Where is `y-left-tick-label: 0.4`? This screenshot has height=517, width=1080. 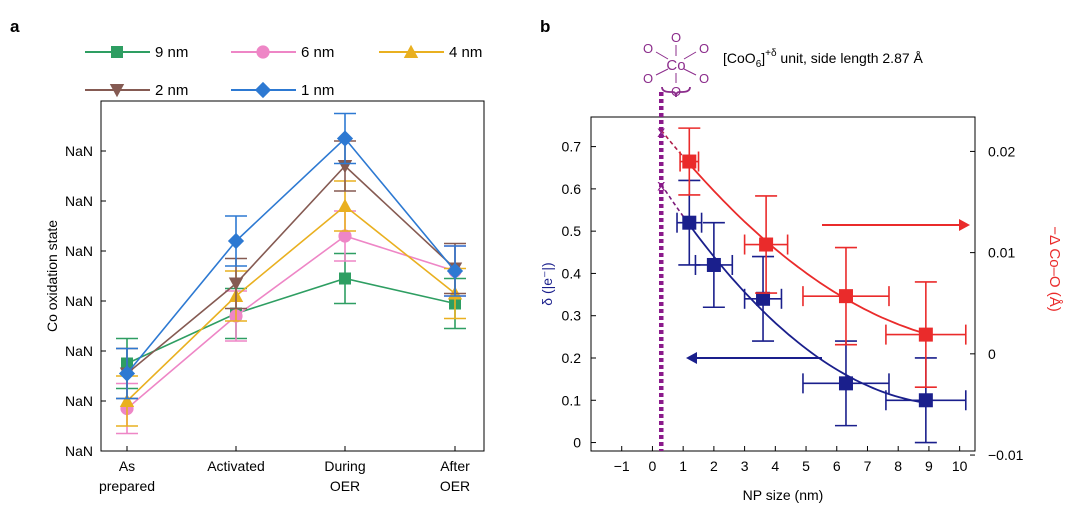
y-left-tick-label: 0.4 is located at coordinates (572, 273).